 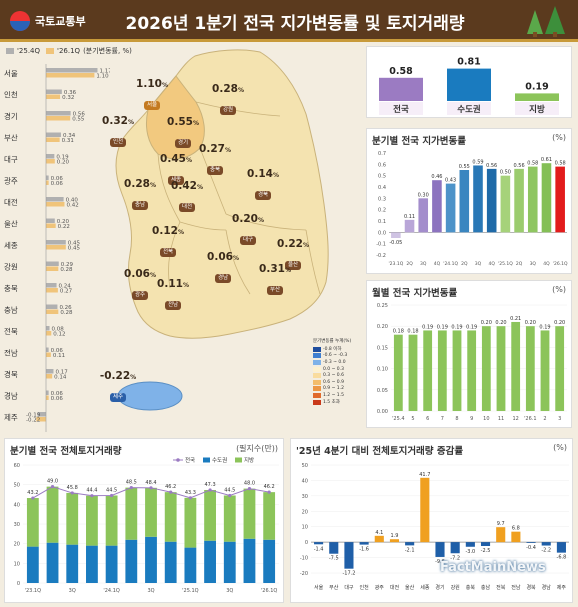 What do you see at coordinates (305, 528) in the screenshot?
I see `change-y-tick: 10` at bounding box center [305, 528].